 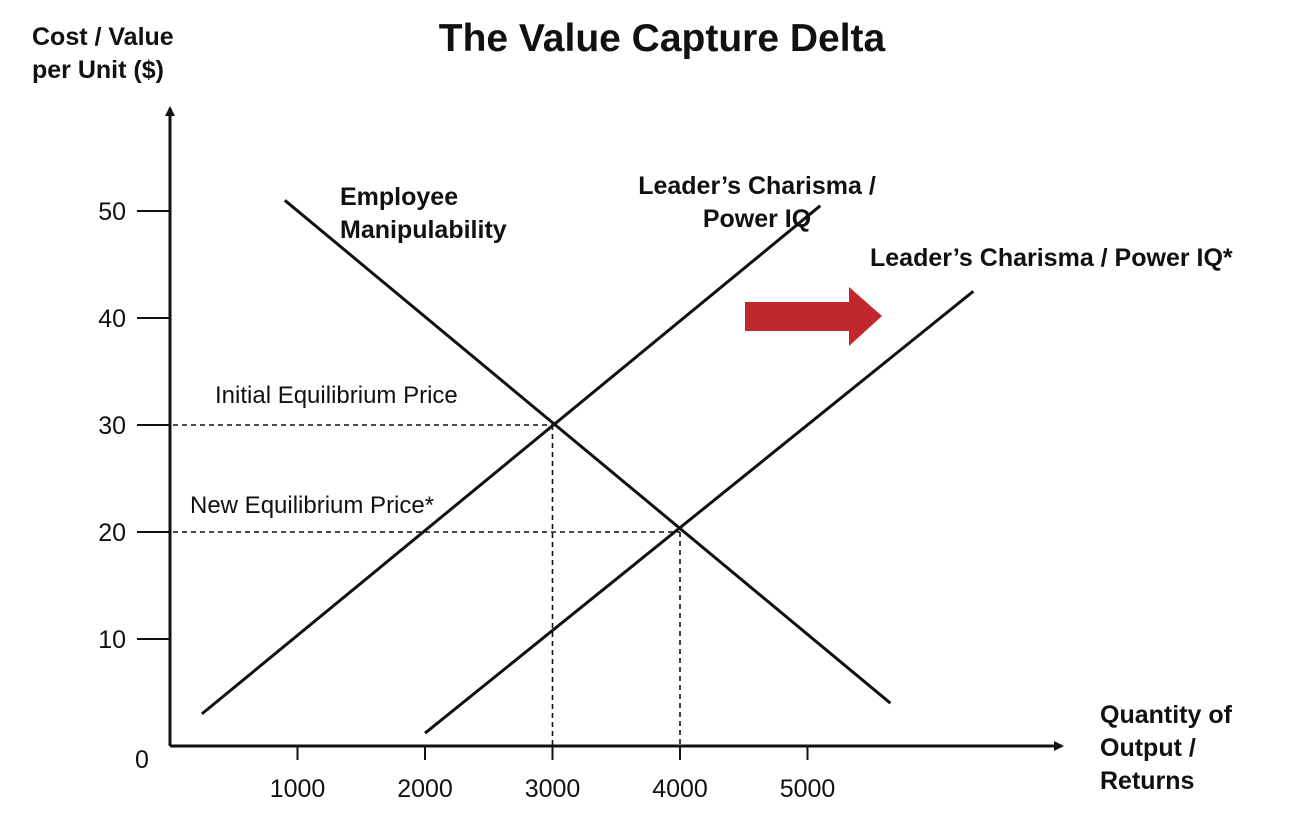 I want to click on new-equilibrium-label: New Equilibrium Price*, so click(x=312, y=505).